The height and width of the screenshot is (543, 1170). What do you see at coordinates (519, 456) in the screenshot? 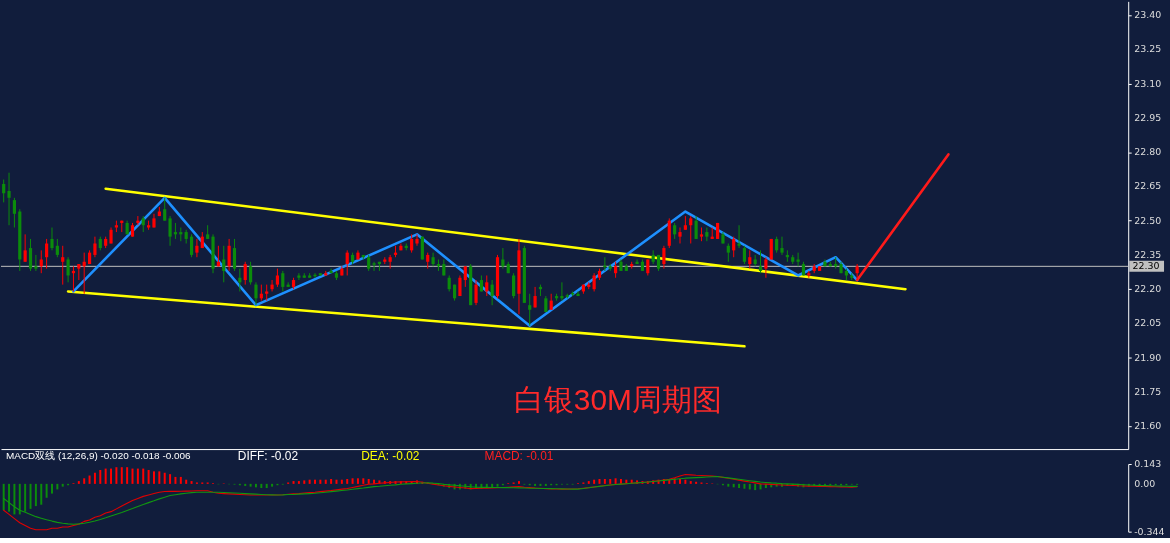
I see `annotation: MACD: -0.01` at bounding box center [519, 456].